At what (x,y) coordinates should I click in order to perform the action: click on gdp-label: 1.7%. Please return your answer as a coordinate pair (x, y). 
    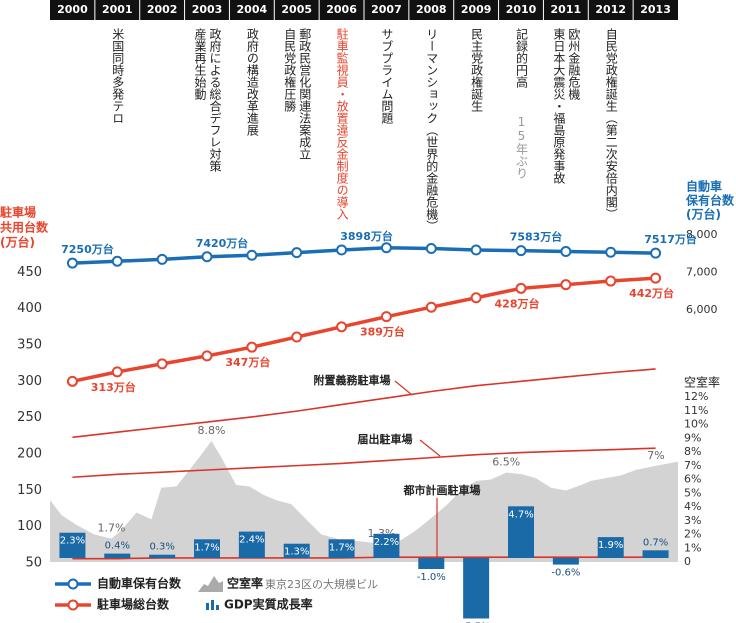
    Looking at the image, I should click on (341, 547).